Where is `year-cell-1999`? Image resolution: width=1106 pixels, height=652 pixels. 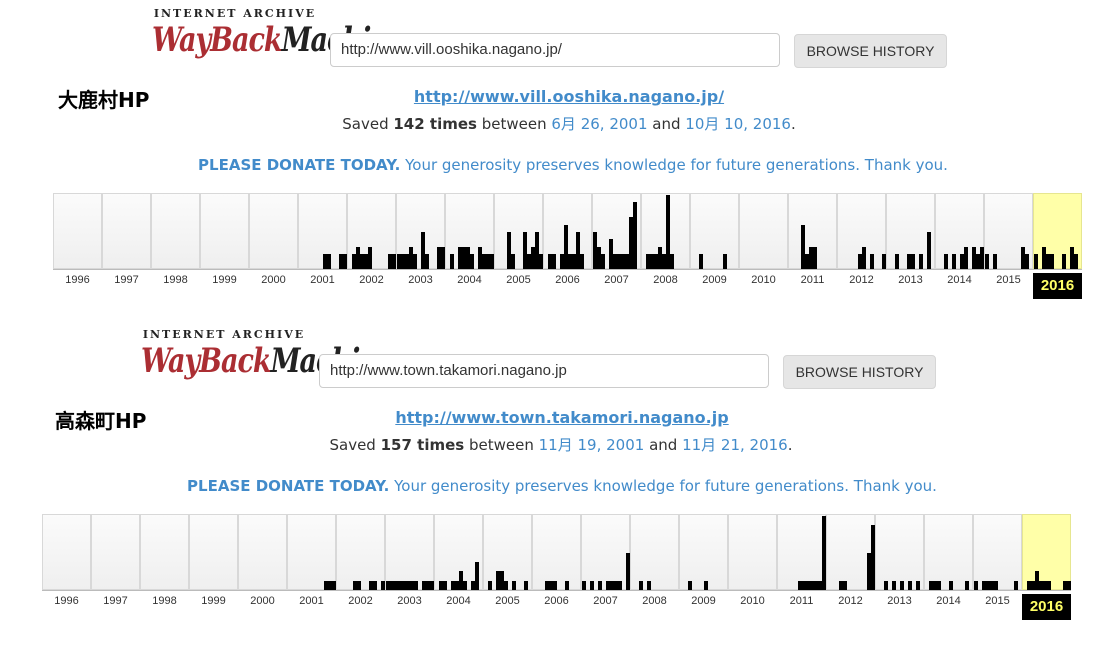
year-cell-1999 is located at coordinates (213, 552).